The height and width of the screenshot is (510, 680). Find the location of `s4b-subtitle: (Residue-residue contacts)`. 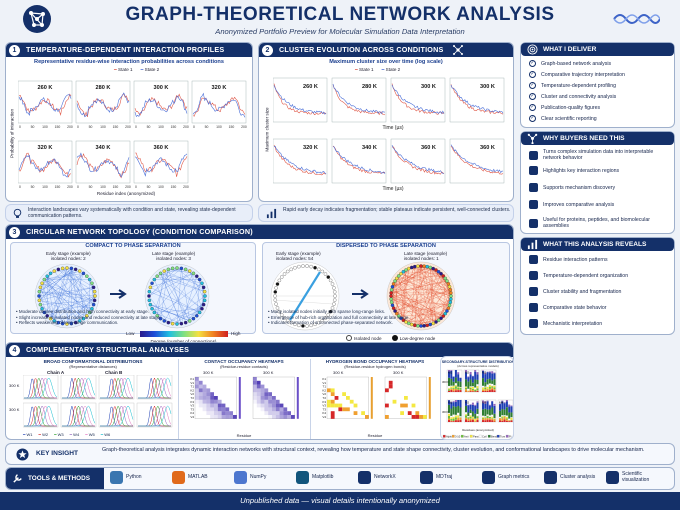

s4b-subtitle: (Residue-residue contacts) is located at coordinates (244, 366).